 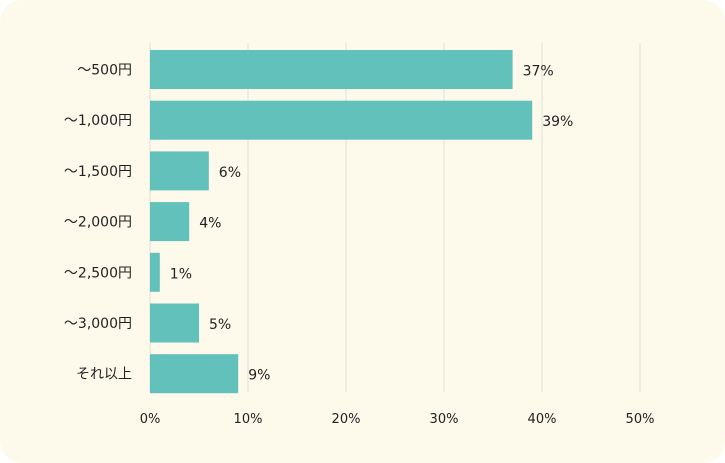 What do you see at coordinates (98, 223) in the screenshot?
I see `category-label-3: ～2,000円` at bounding box center [98, 223].